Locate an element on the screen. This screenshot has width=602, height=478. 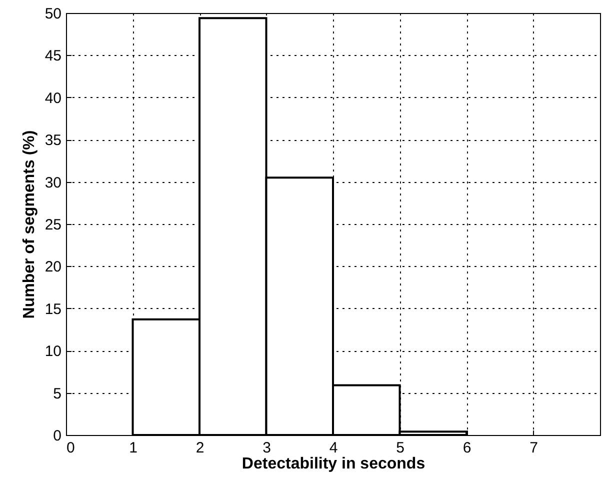
x-tick-label: 6 is located at coordinates (467, 448).